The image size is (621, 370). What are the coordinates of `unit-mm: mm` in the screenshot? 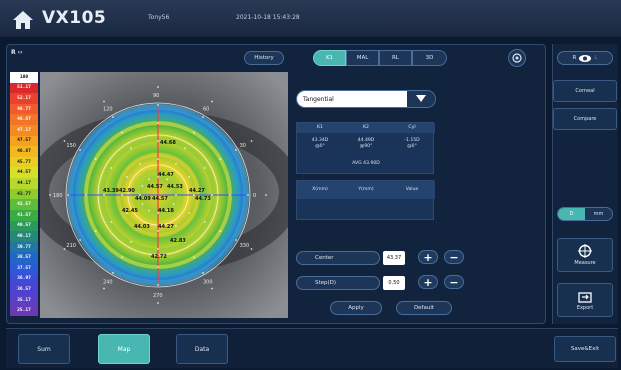 It's located at (598, 214).